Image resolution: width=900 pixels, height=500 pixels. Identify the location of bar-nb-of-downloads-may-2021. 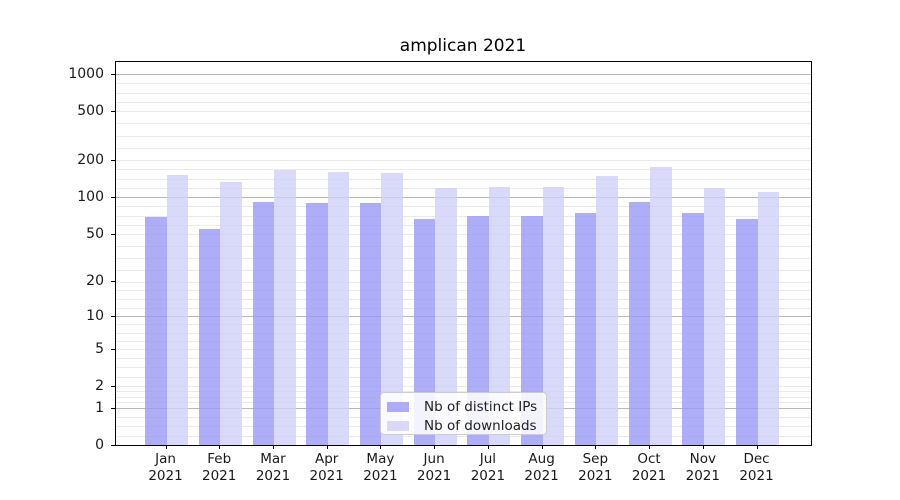
(392, 309).